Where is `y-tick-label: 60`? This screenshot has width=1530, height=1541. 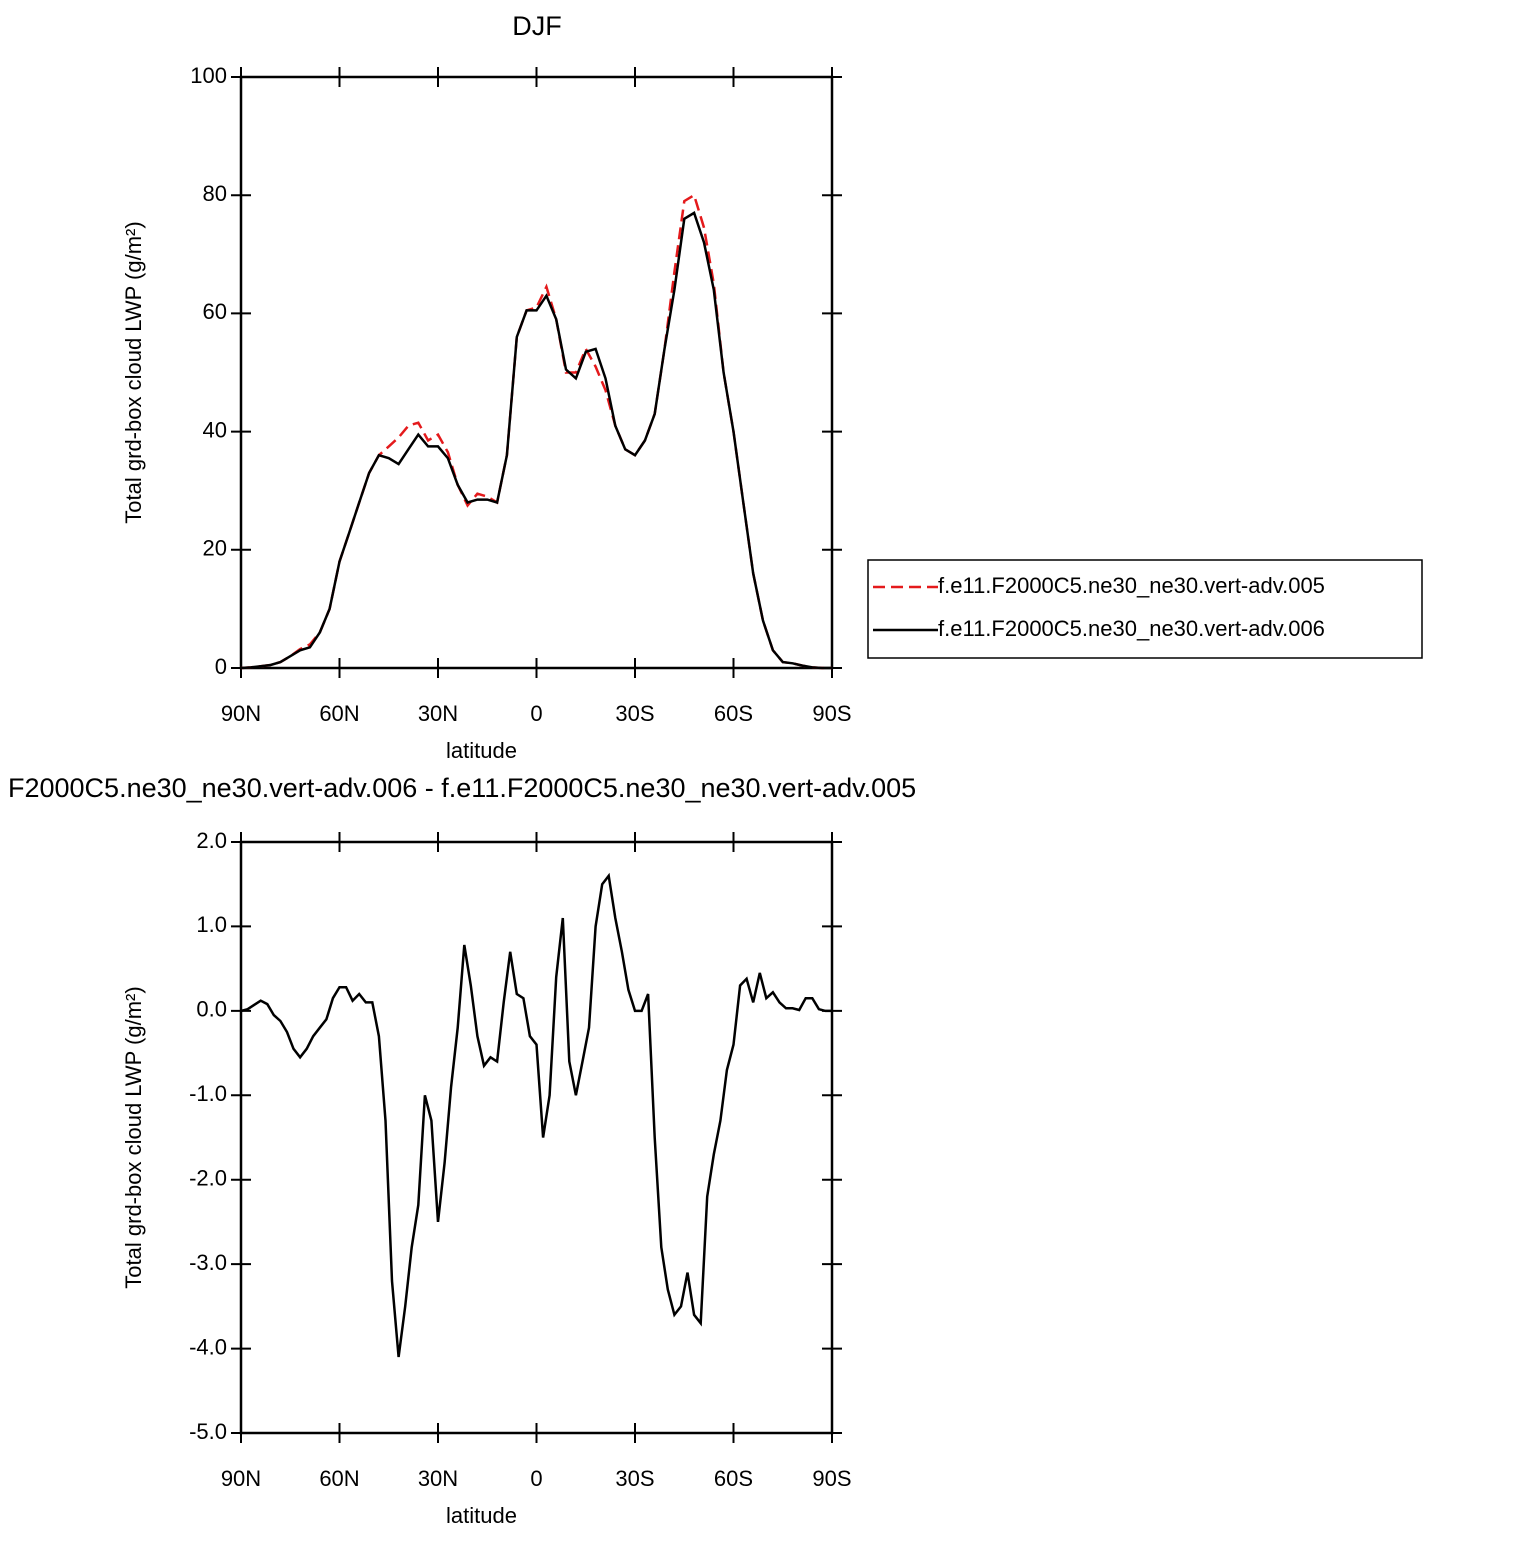 y-tick-label: 60 is located at coordinates (215, 311).